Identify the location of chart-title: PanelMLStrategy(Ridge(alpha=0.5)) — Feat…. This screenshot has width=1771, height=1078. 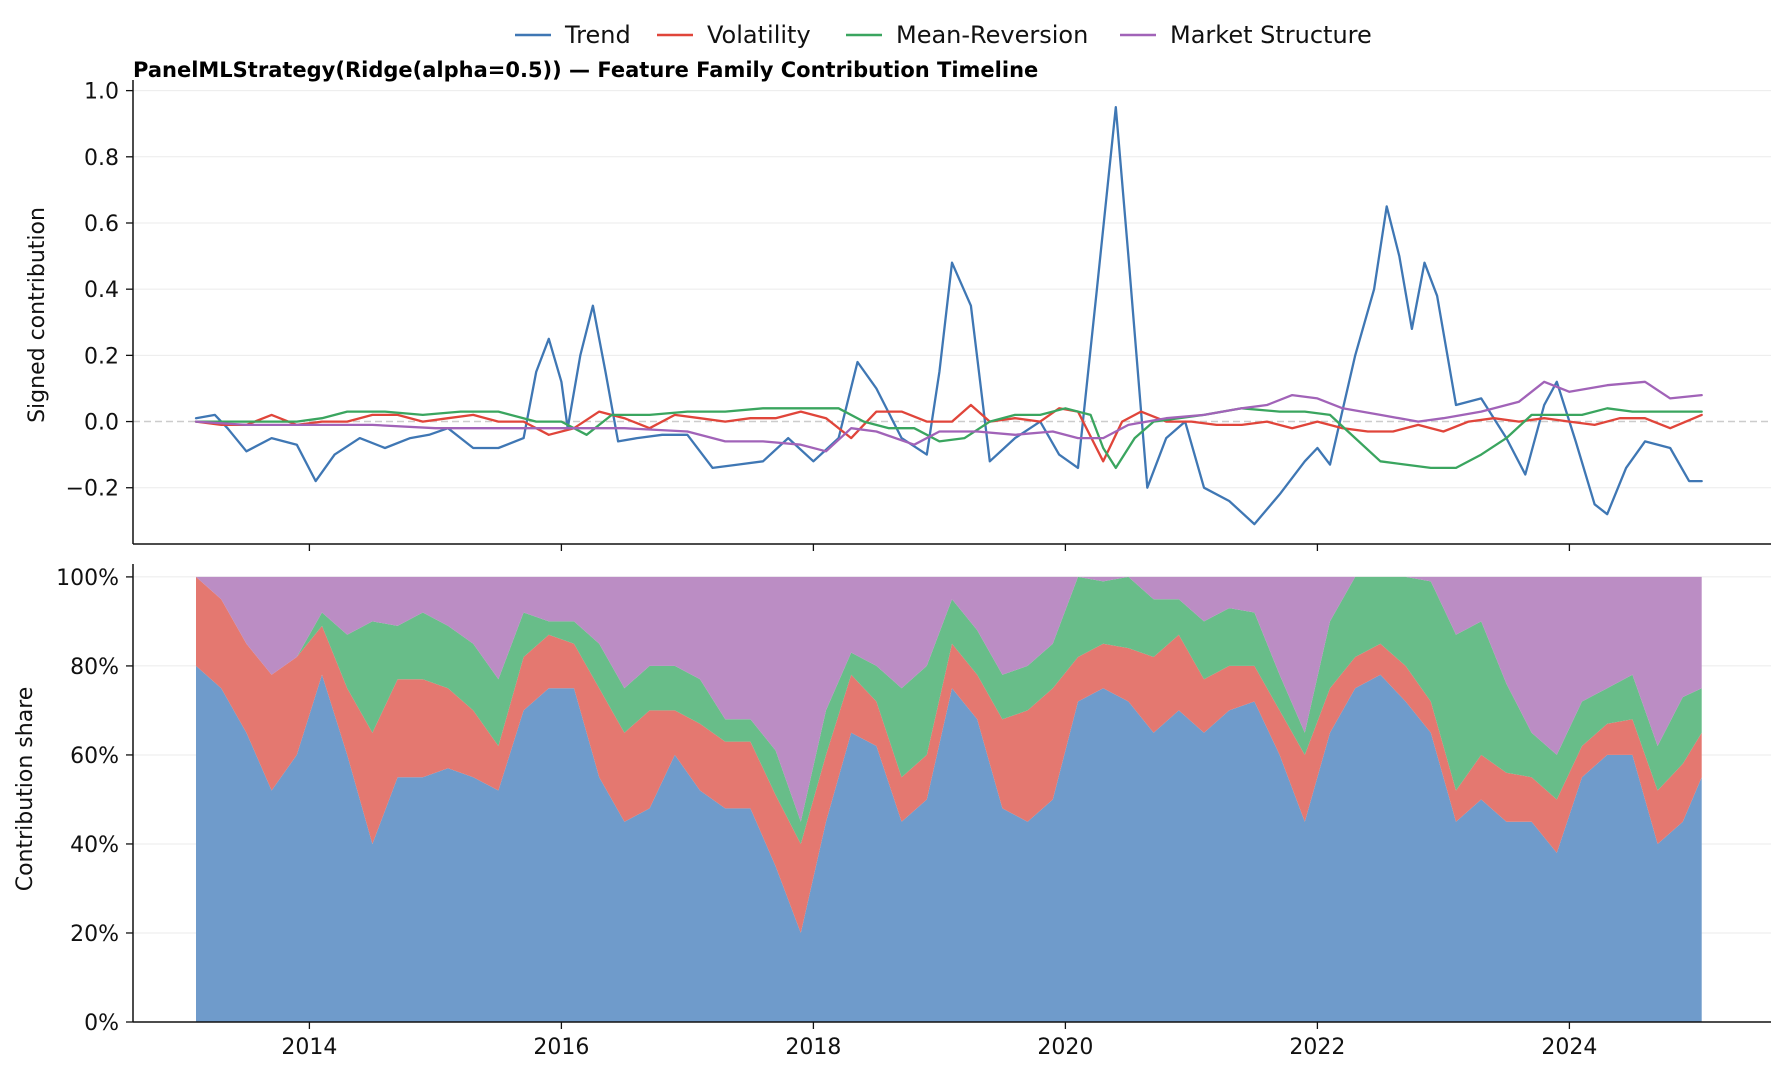
(585, 70).